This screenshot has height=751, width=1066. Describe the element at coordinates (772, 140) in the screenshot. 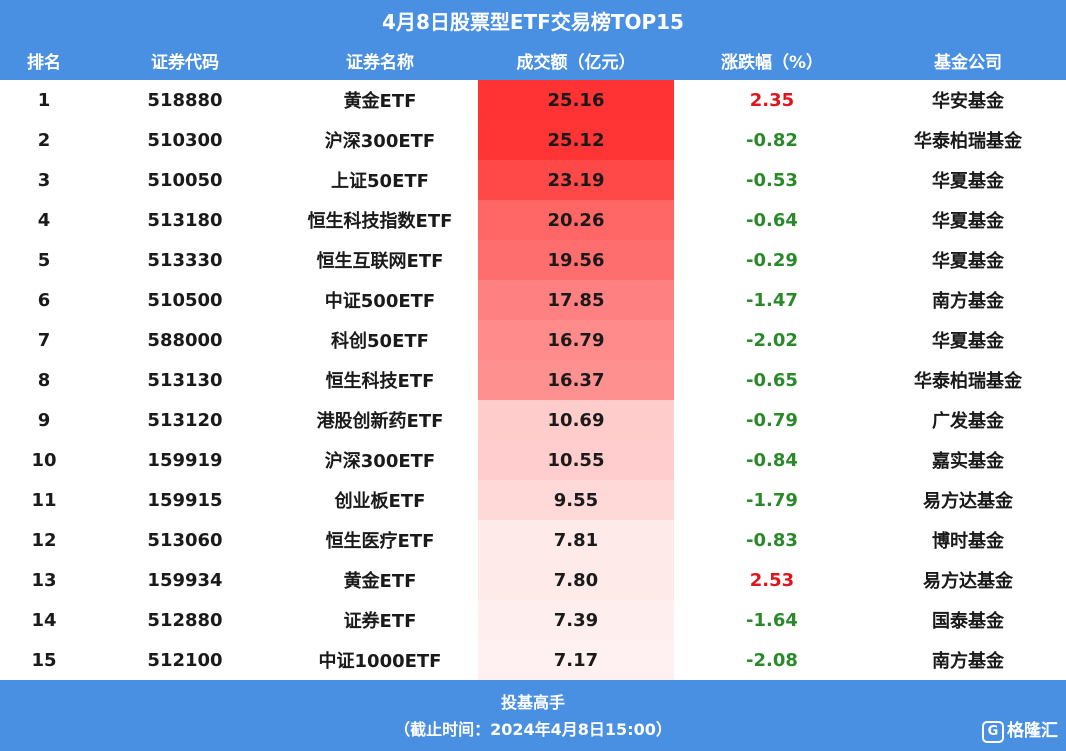

I see `cell-change: -0.82` at that location.